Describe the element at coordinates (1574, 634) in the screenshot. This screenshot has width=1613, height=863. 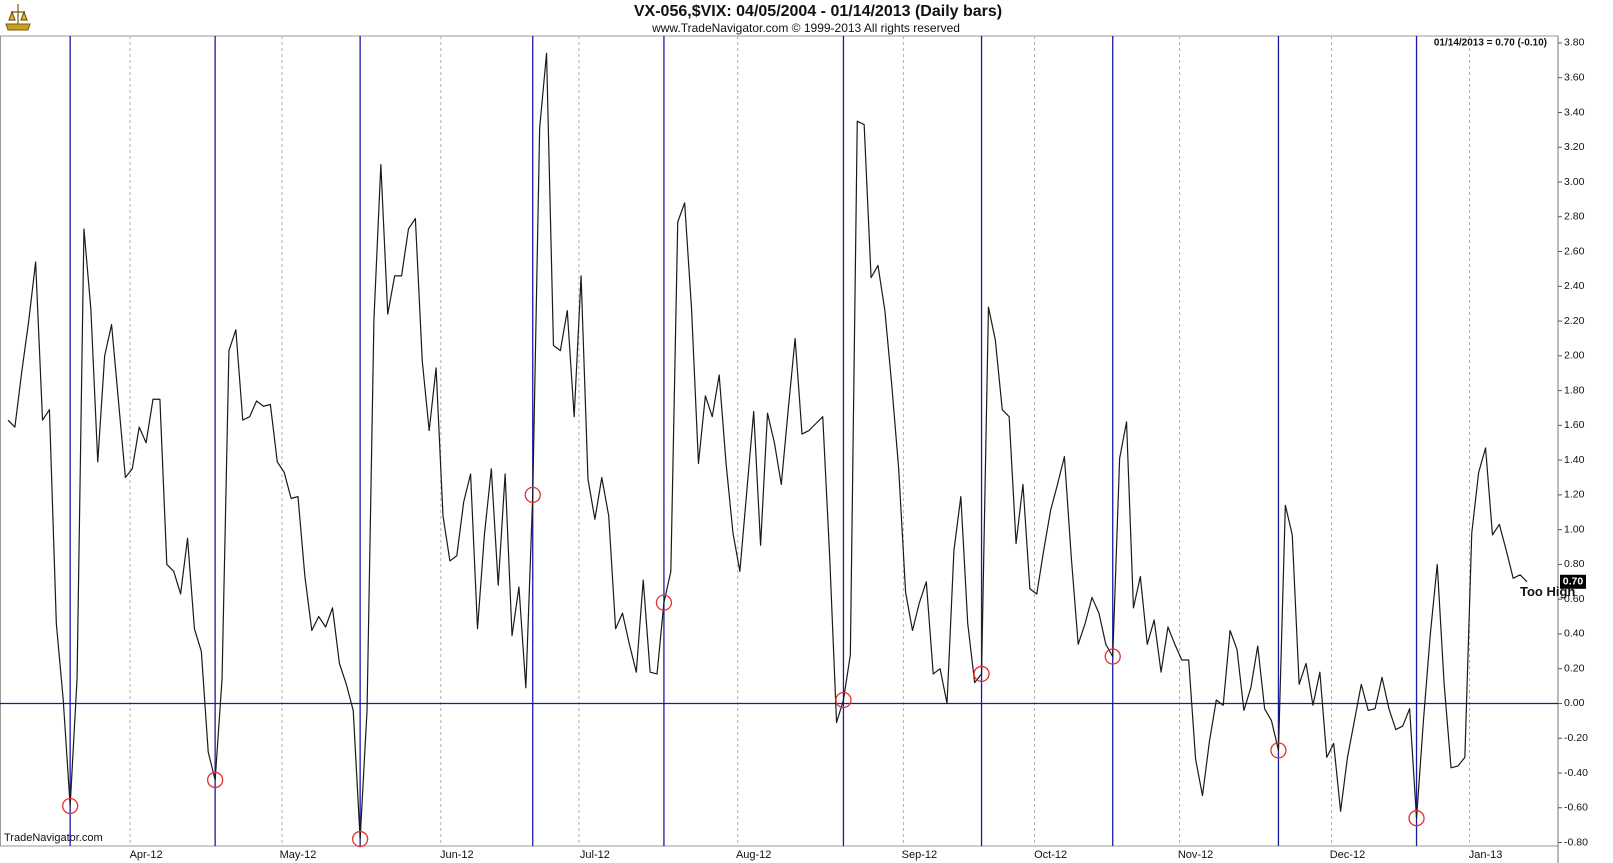
I see `y-tick-label: 0.40` at that location.